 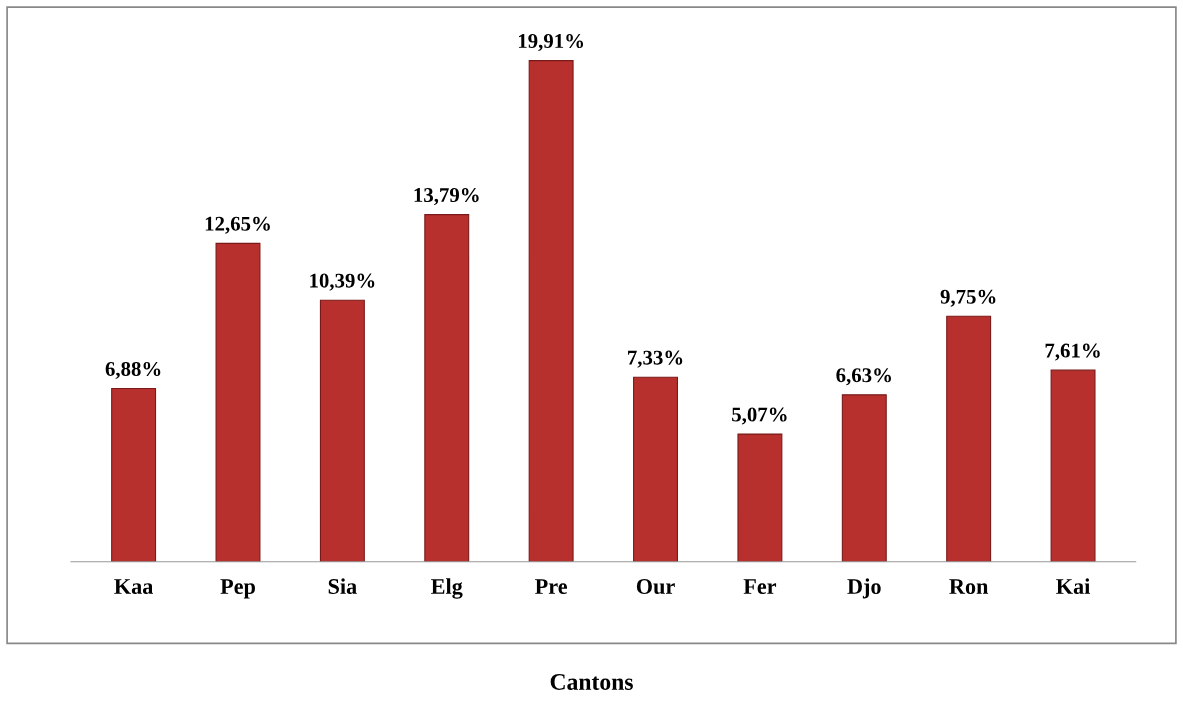 I want to click on data-label: 6,88%, so click(x=133, y=370).